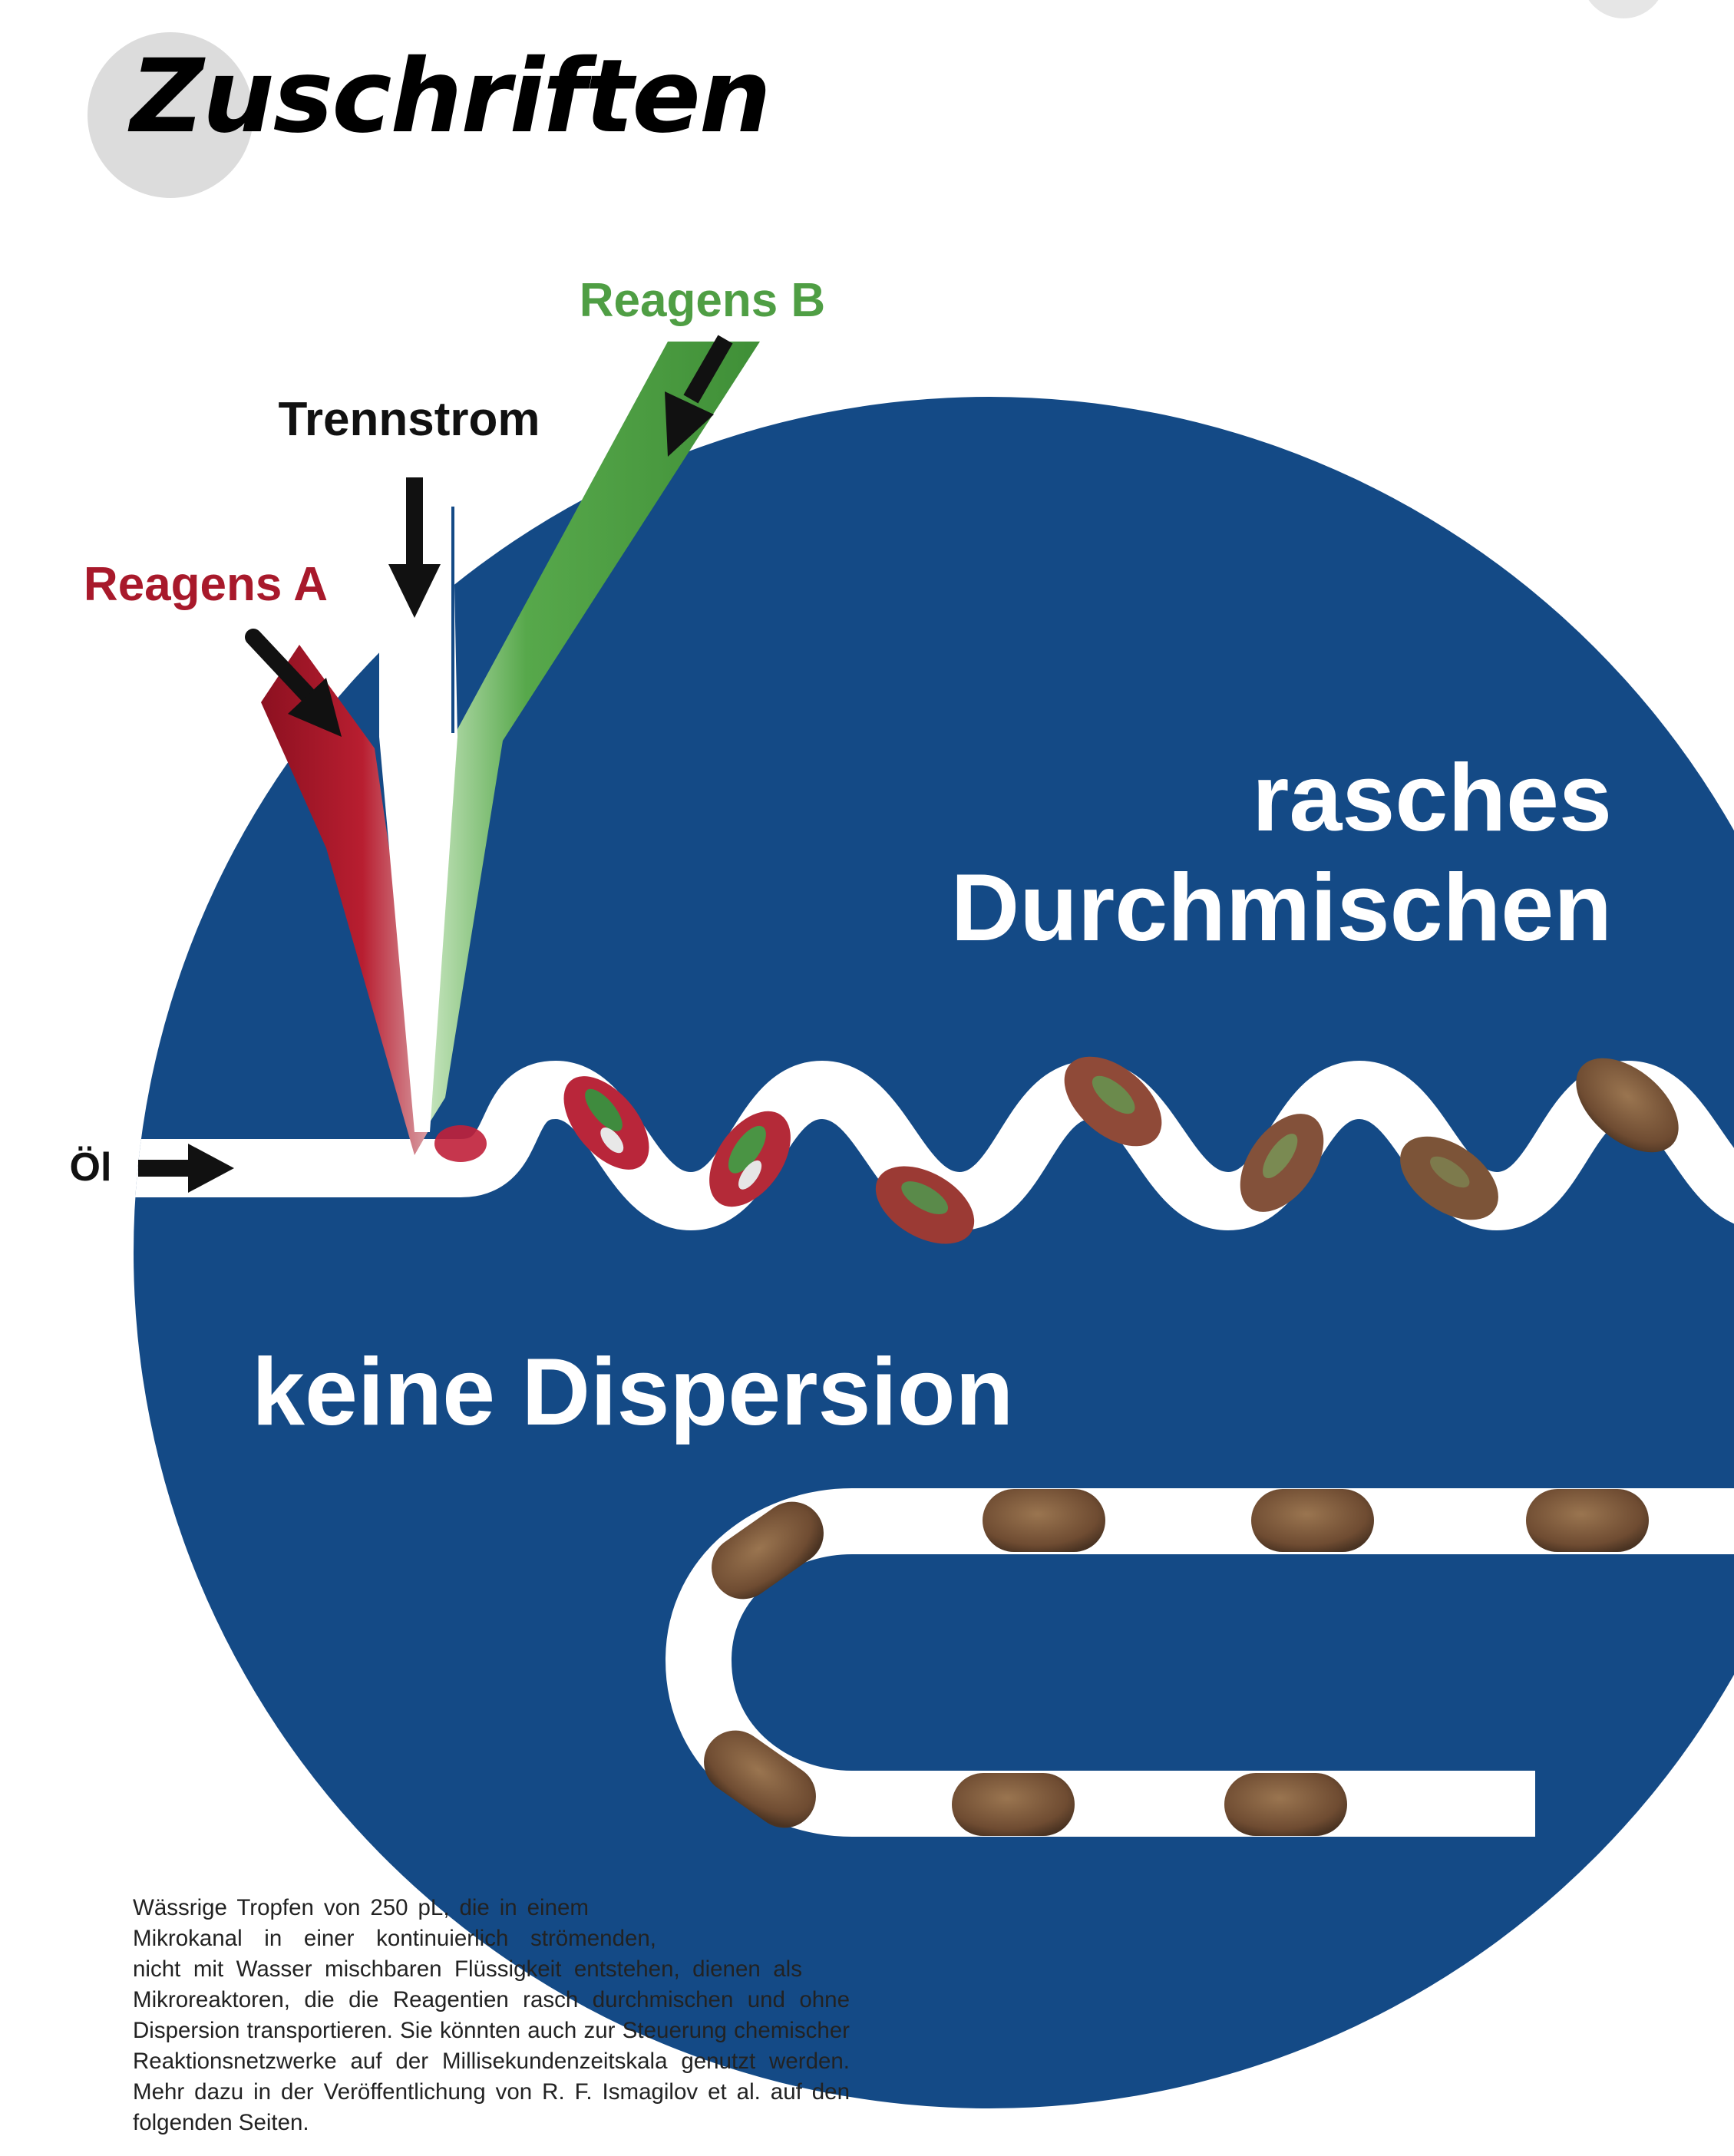 This screenshot has height=2156, width=1734. I want to click on label-rapid-mixing-line1: rasches, so click(1432, 798).